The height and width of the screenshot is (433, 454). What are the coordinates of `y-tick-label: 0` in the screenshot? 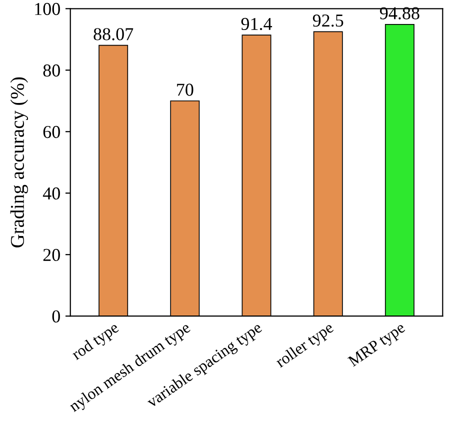 It's located at (56, 316).